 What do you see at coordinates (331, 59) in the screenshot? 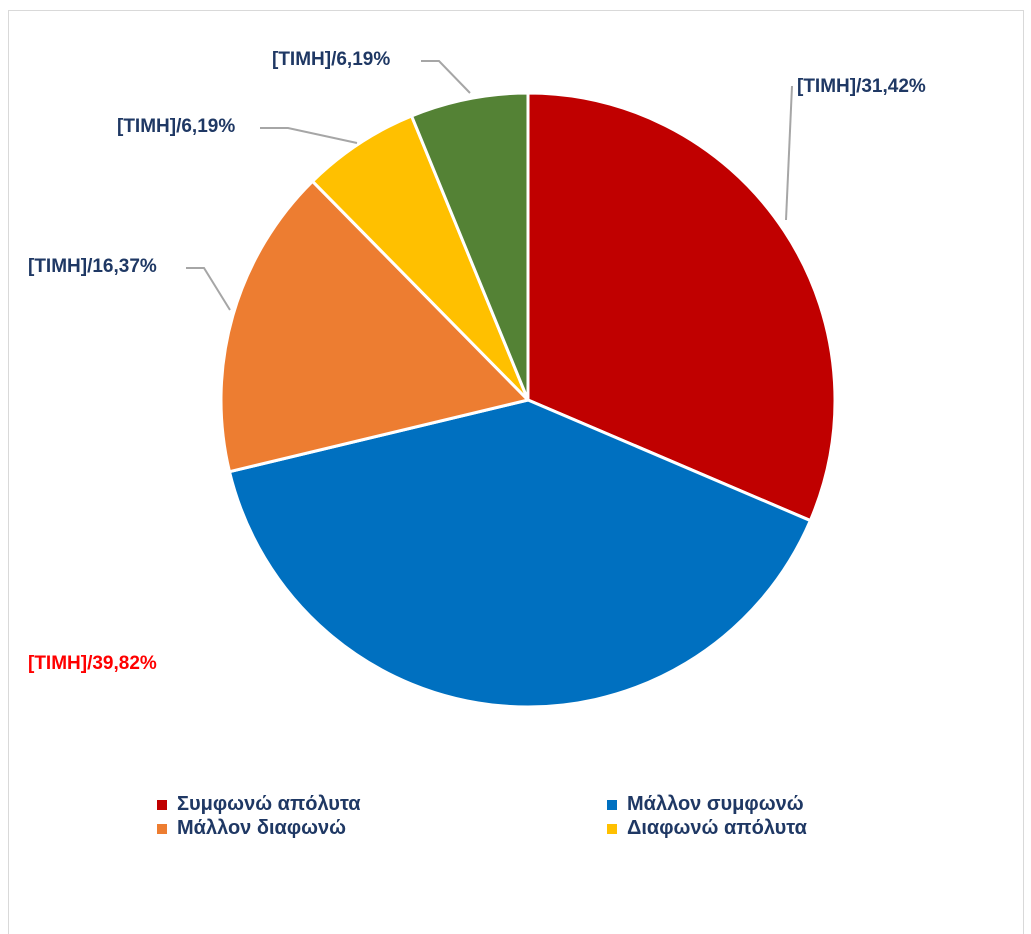
I see `data-label-4: [ΤΙΜΗ]/6,19%` at bounding box center [331, 59].